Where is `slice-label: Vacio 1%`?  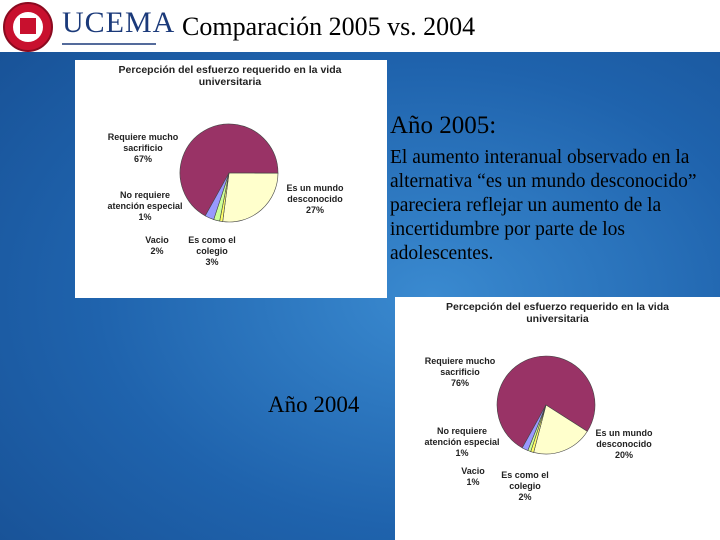
slice-label: Vacio 1% is located at coordinates (473, 477).